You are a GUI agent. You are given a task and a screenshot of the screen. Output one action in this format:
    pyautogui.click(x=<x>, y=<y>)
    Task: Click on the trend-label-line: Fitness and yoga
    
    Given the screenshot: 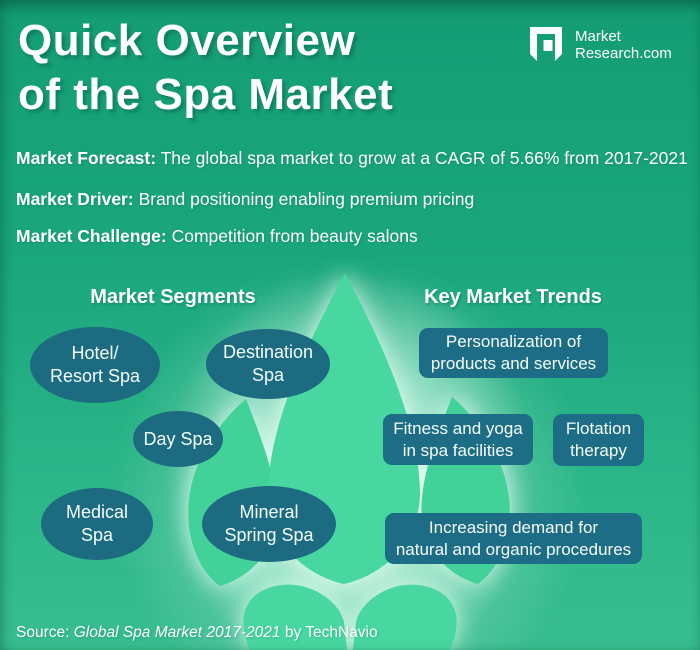 What is the action you would take?
    pyautogui.click(x=458, y=428)
    